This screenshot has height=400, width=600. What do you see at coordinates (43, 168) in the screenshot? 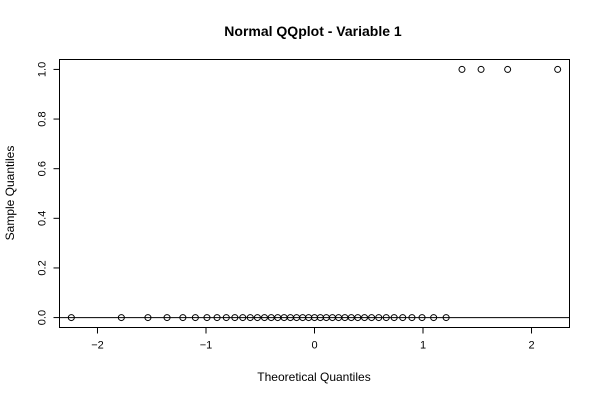
I see `y-tick-label: 0.6` at bounding box center [43, 168].